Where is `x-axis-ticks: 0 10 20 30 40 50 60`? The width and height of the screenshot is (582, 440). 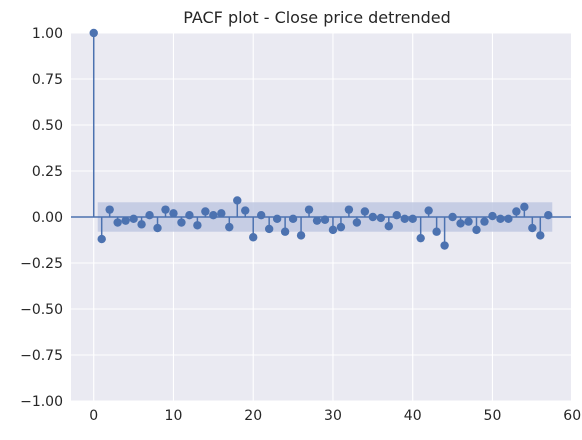 x-axis-ticks: 0 10 20 30 40 50 60 is located at coordinates (335, 416).